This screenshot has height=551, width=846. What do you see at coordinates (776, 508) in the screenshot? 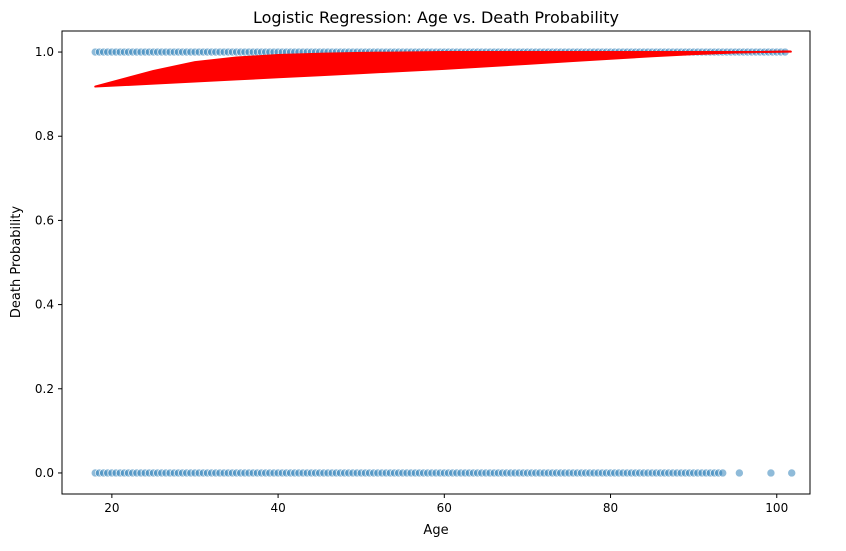
I see `x-tick-label: 100` at bounding box center [776, 508].